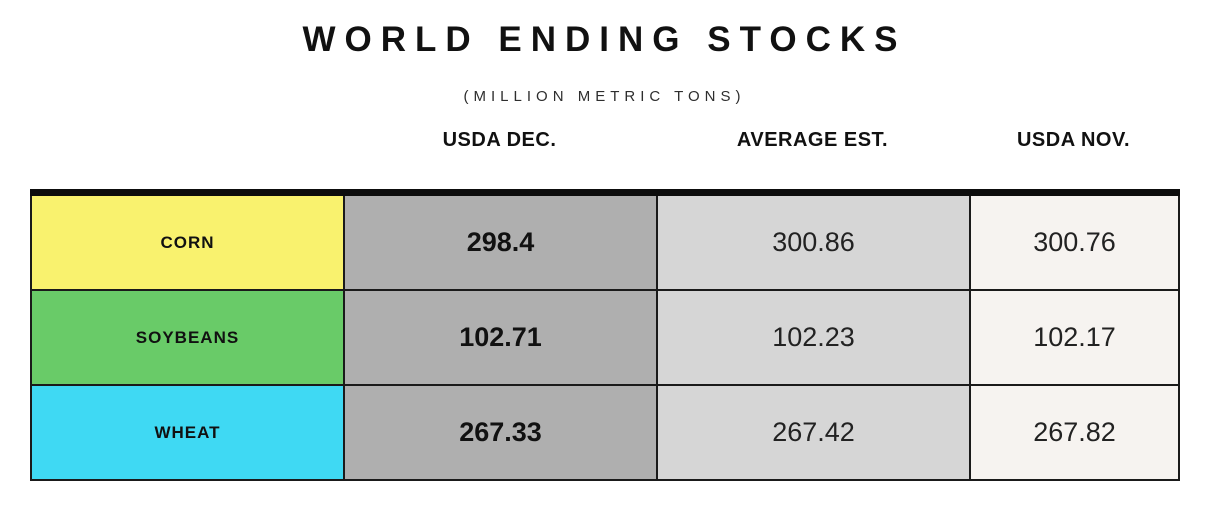 The image size is (1209, 518). I want to click on soybeans-average-est-value: 102.23, so click(813, 337).